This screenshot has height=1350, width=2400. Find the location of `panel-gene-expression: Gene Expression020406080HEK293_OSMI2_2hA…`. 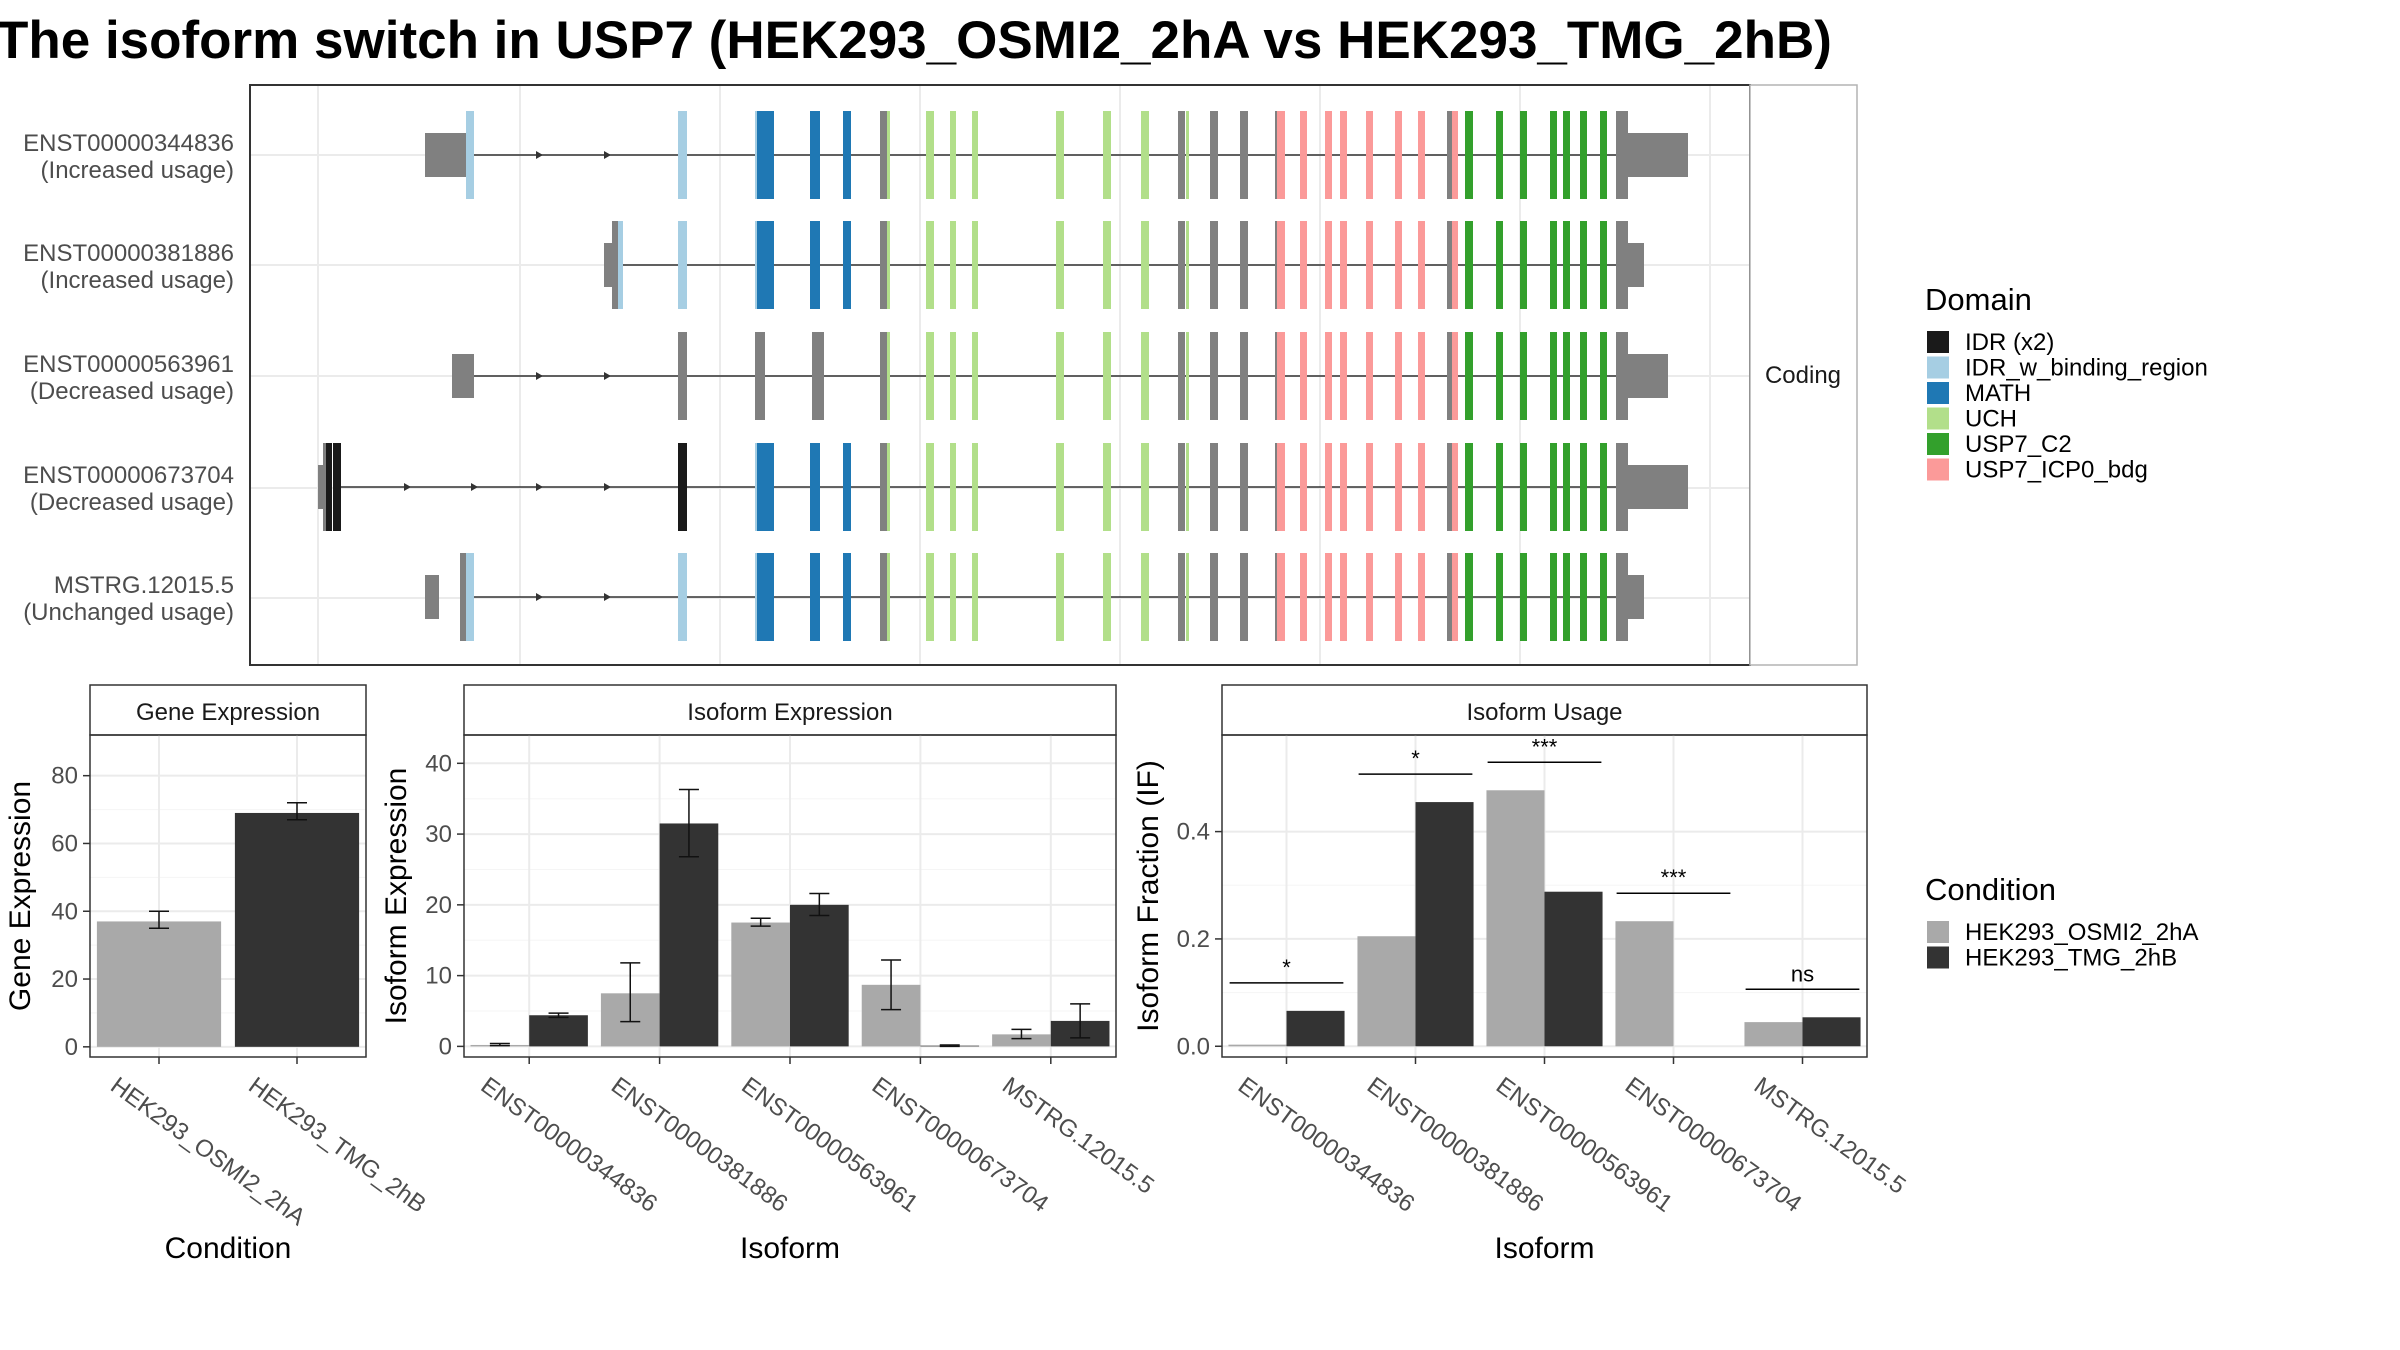

panel-gene-expression: Gene Expression020406080HEK293_OSMI2_2hA… is located at coordinates (217, 974).